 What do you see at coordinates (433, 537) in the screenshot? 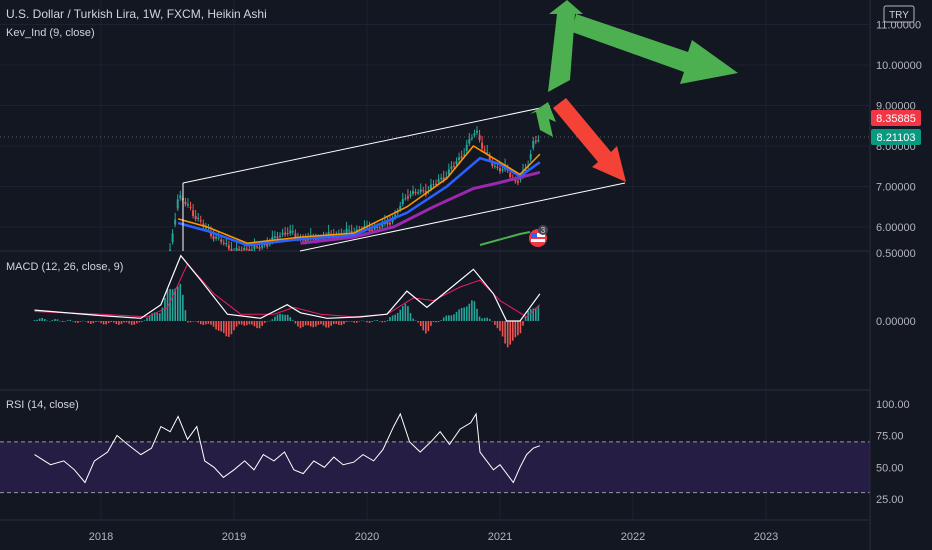
I see `time-axis: 2018 2019 2020 2021 2022 2023` at bounding box center [433, 537].